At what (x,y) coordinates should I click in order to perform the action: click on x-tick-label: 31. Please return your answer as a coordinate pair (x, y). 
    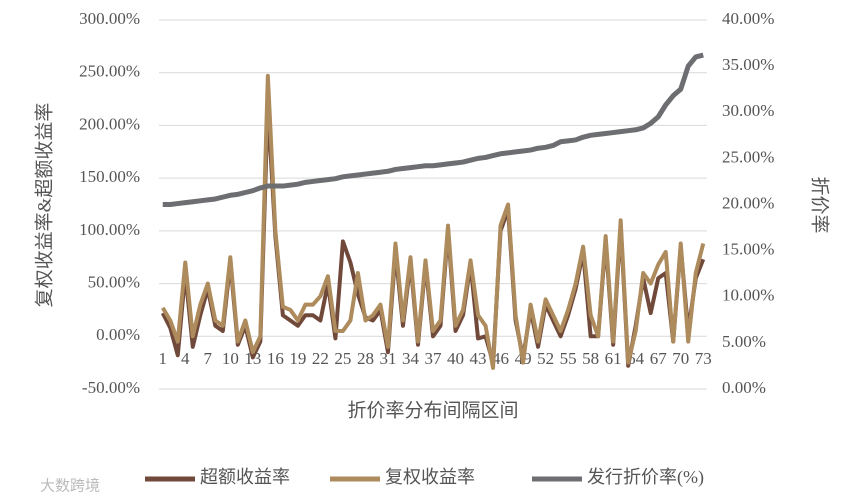
    Looking at the image, I should click on (387, 358).